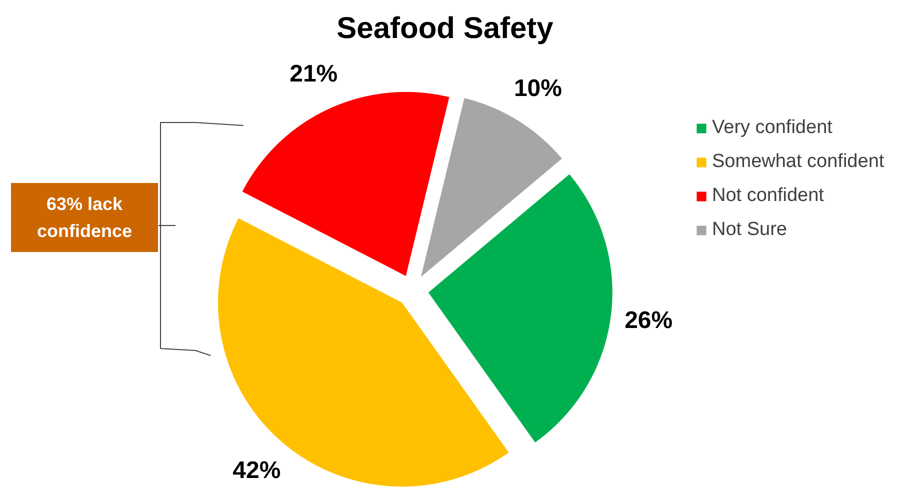 The image size is (909, 491). What do you see at coordinates (84, 217) in the screenshot?
I see `text: 63% lack confidence` at bounding box center [84, 217].